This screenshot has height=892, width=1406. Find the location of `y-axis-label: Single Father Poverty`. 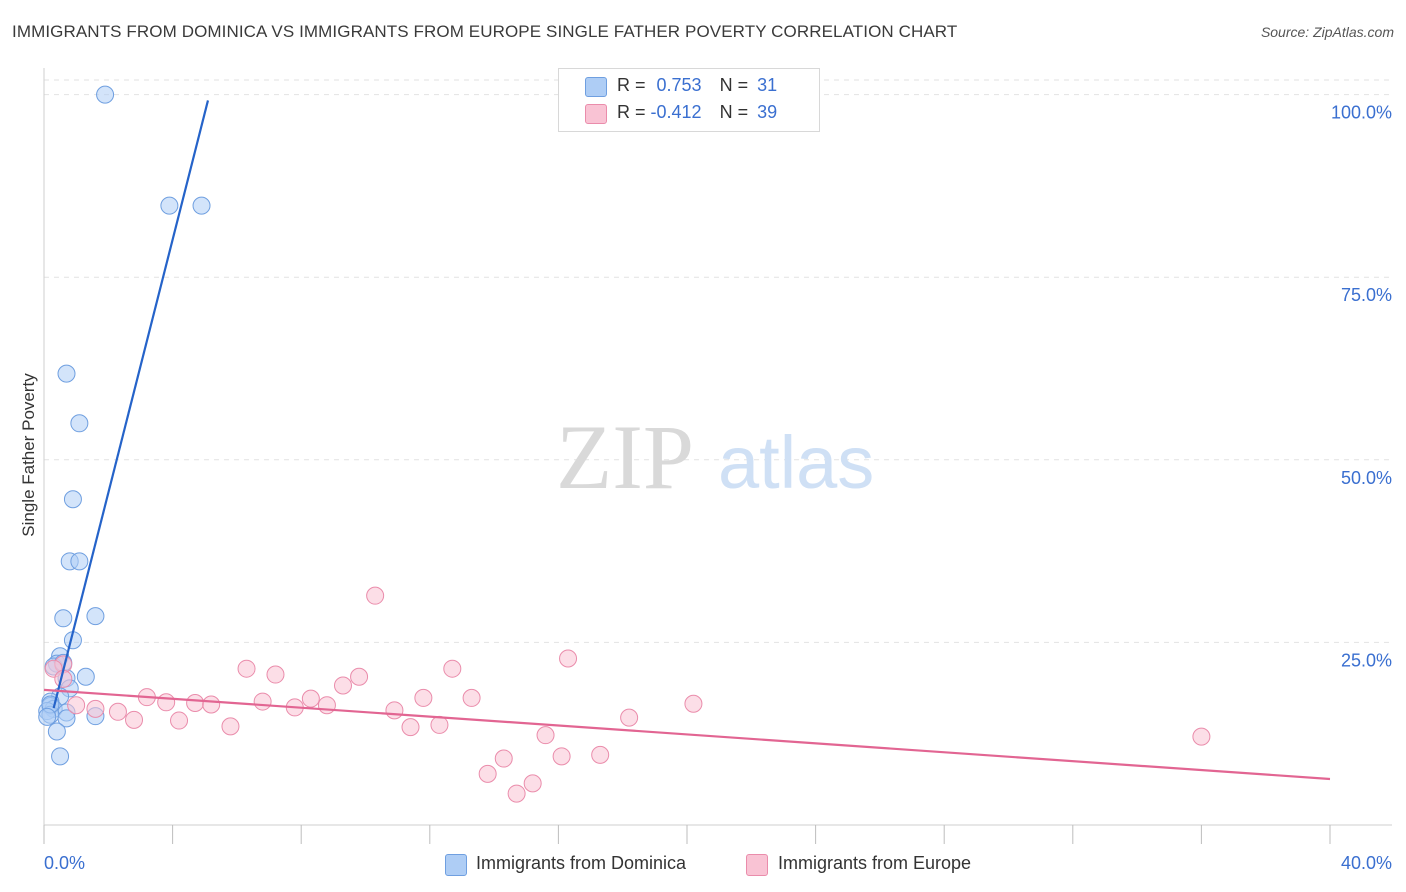

y-axis-label: Single Father Poverty is located at coordinates (28, 455).